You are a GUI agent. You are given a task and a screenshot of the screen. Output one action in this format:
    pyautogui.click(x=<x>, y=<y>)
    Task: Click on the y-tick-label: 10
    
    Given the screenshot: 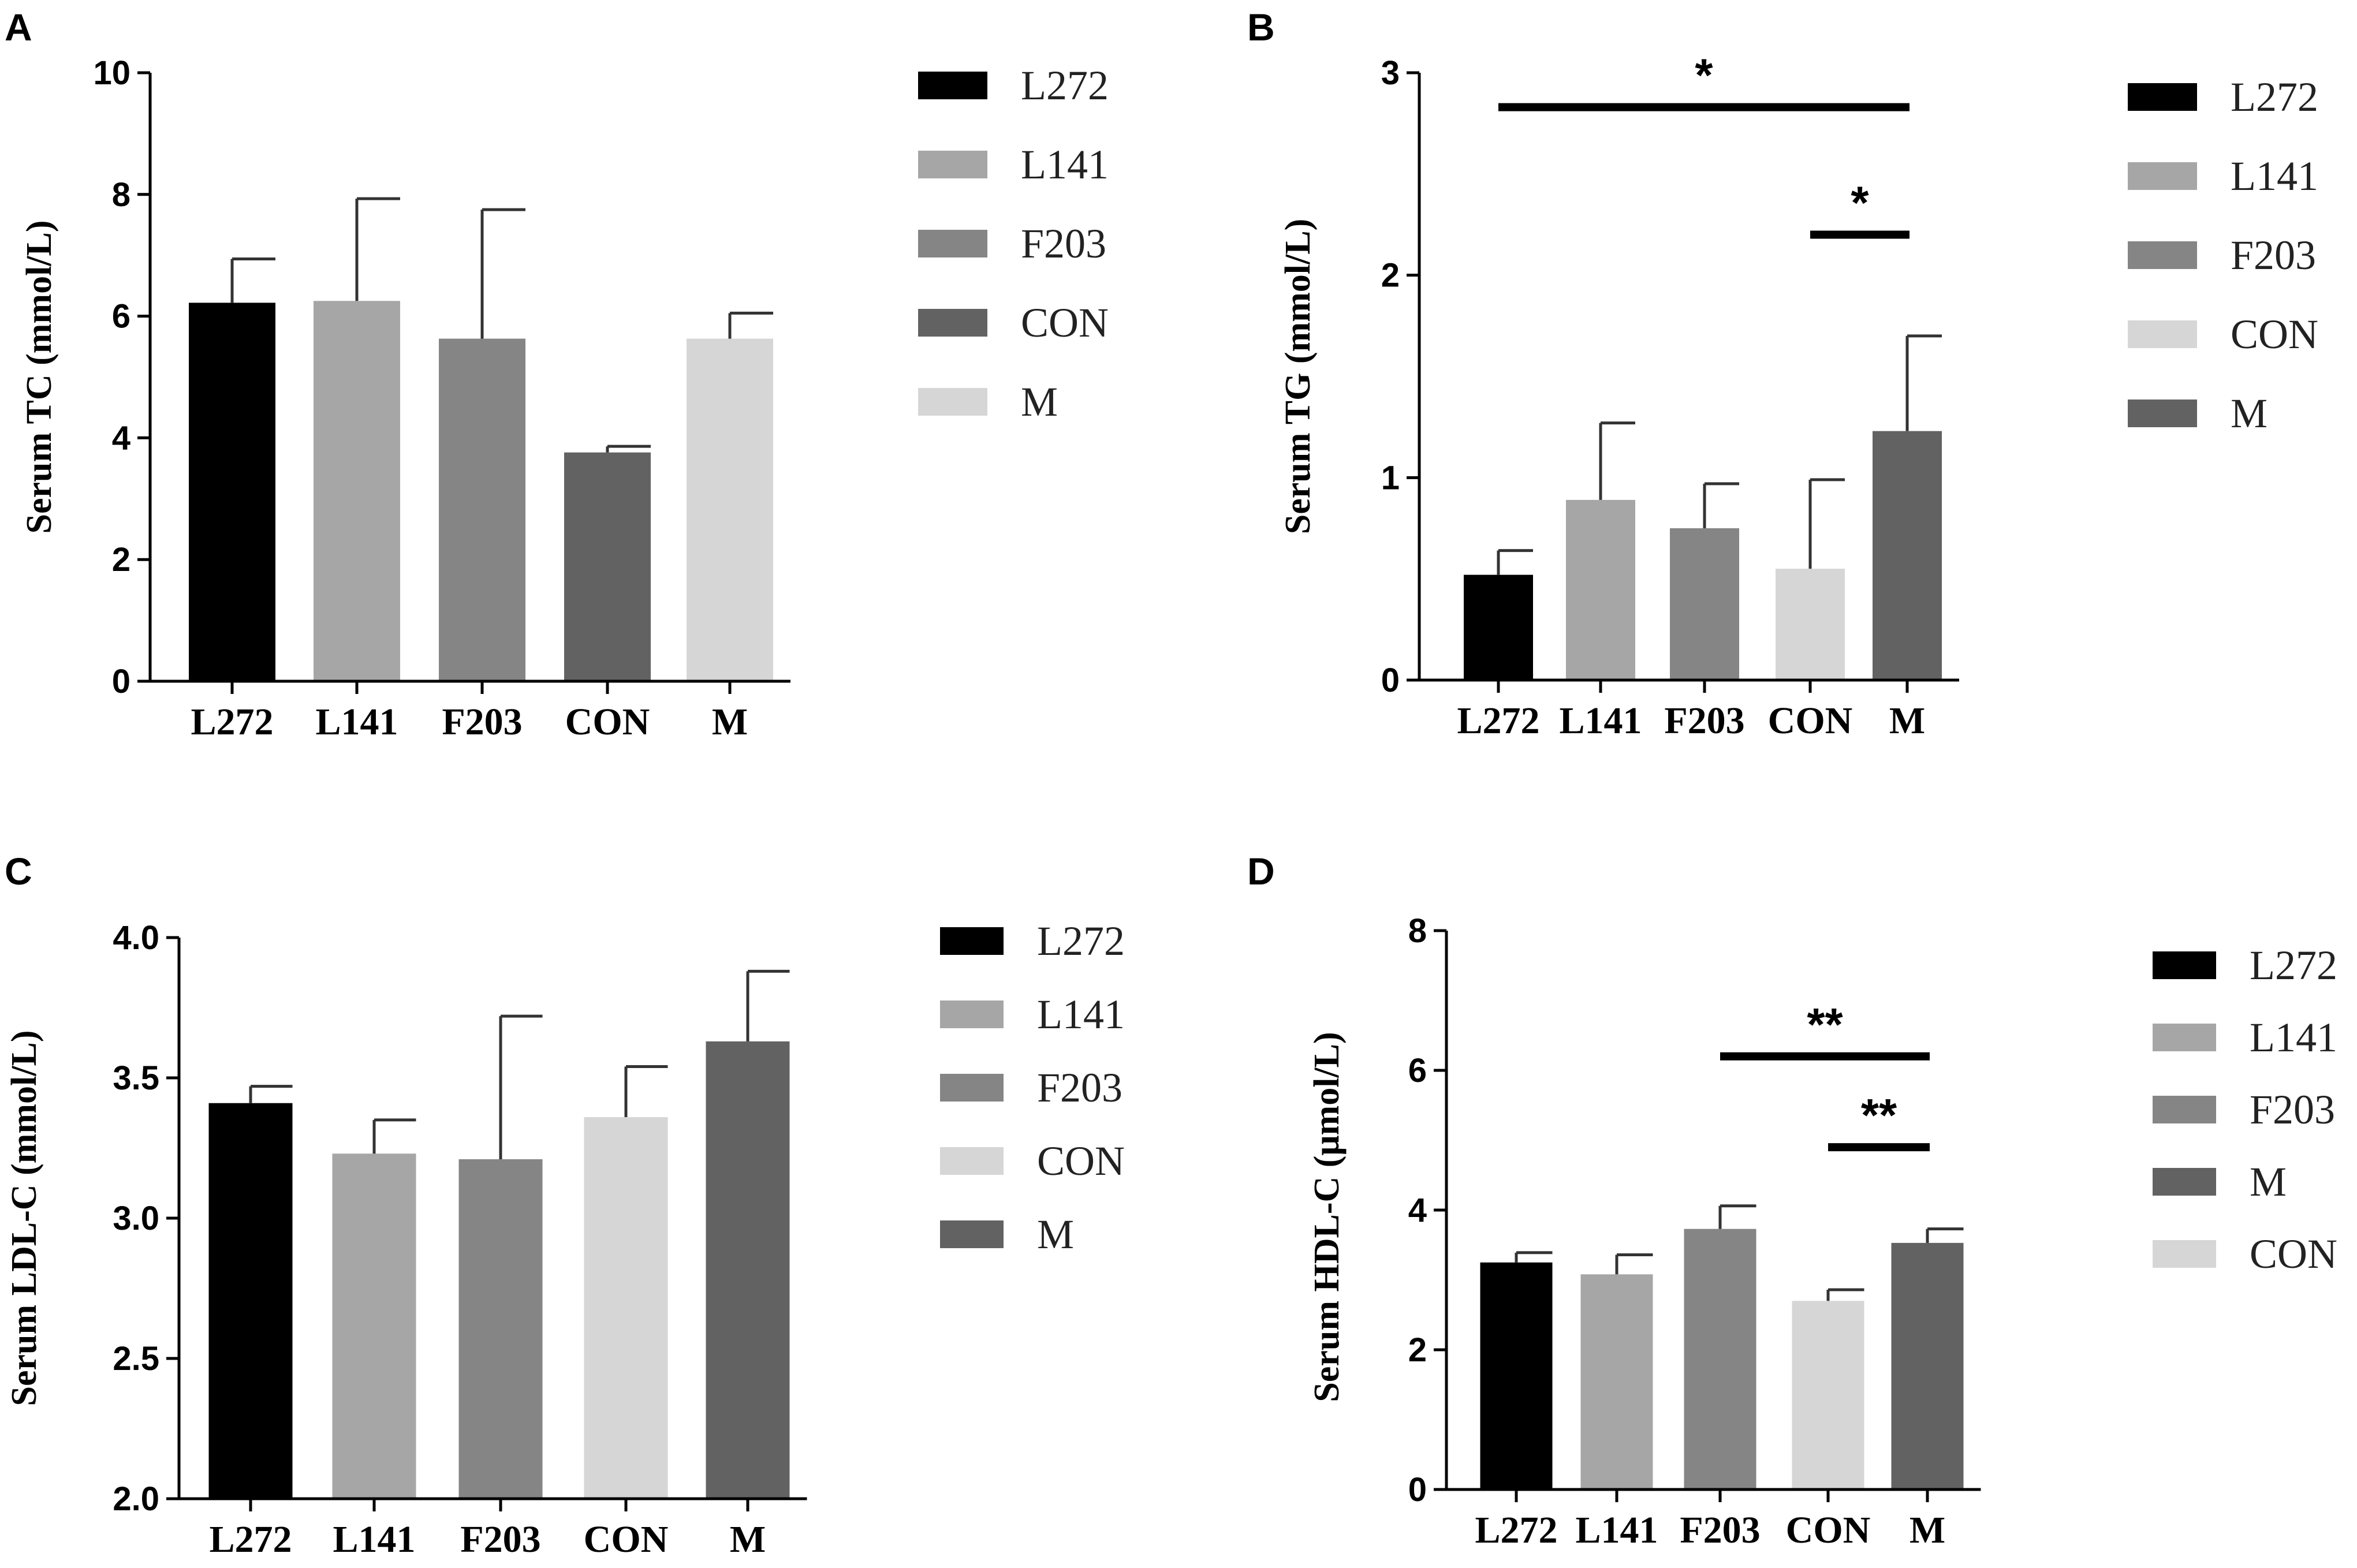 What is the action you would take?
    pyautogui.click(x=111, y=73)
    